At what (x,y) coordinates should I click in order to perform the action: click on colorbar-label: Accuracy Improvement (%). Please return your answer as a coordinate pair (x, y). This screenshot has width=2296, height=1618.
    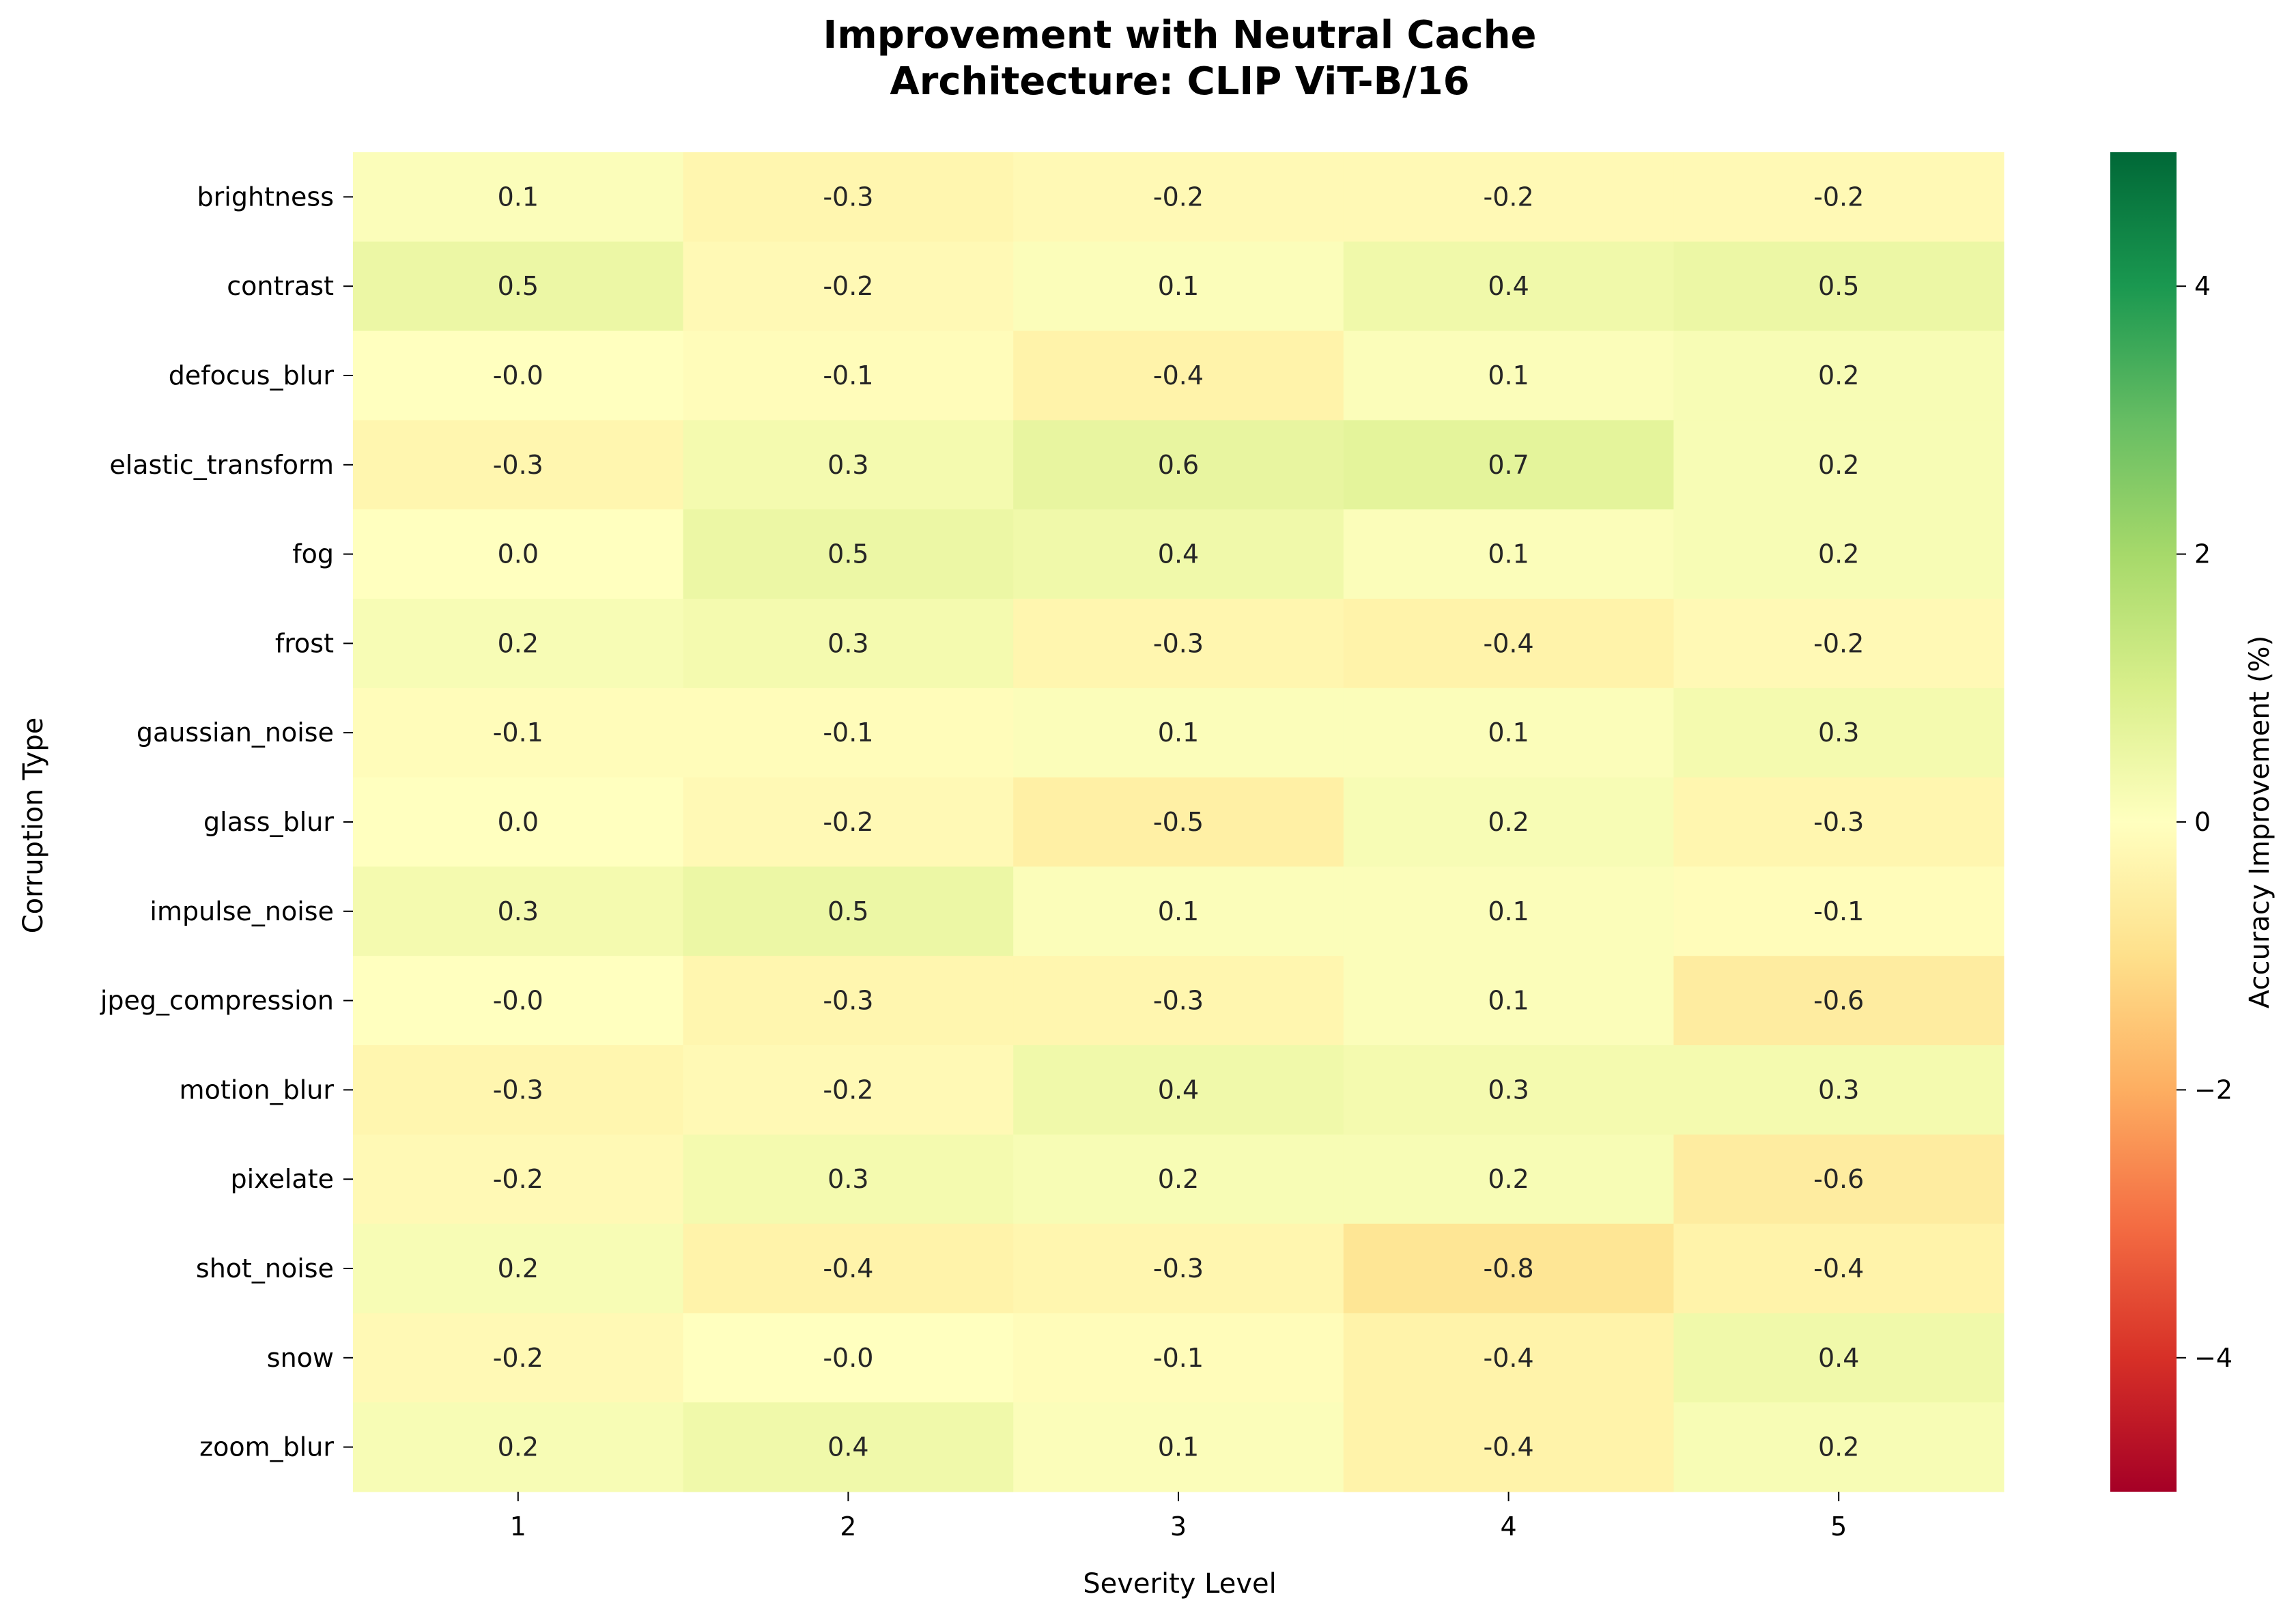
    Looking at the image, I should click on (2260, 822).